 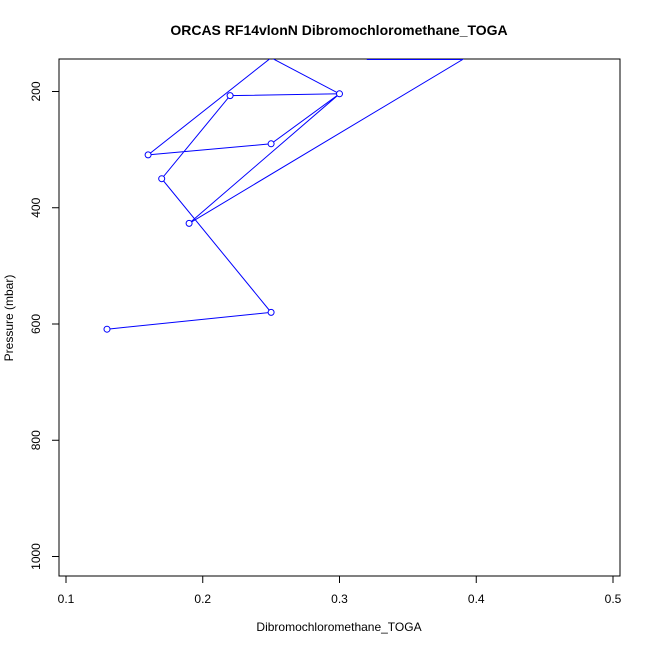 I want to click on y-axis: 200 400 600 800 1000, so click(x=44, y=325).